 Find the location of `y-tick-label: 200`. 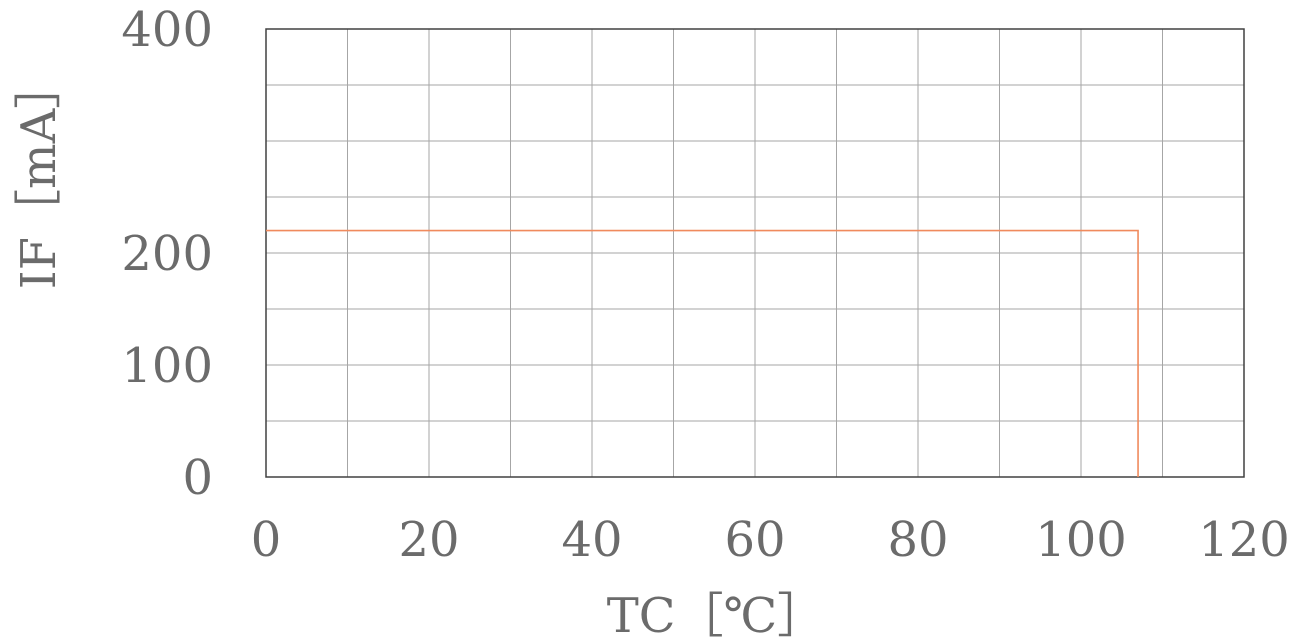

y-tick-label: 200 is located at coordinates (167, 254).